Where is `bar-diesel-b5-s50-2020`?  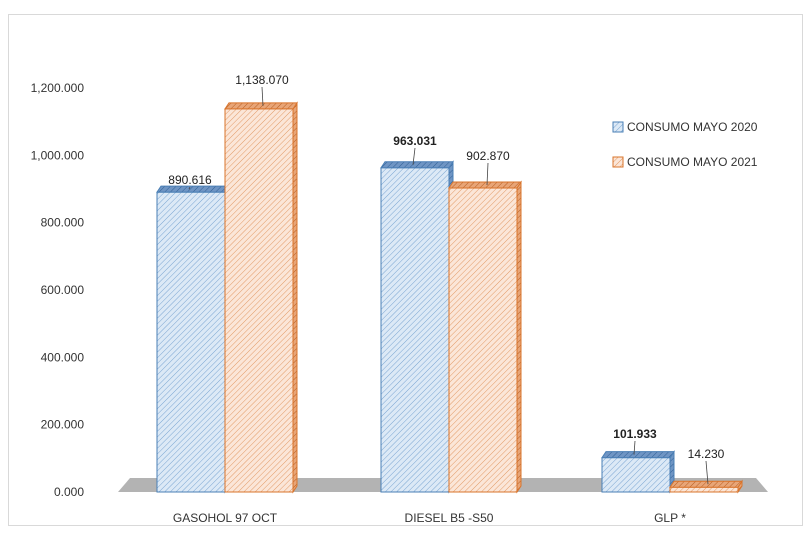 bar-diesel-b5-s50-2020 is located at coordinates (417, 327).